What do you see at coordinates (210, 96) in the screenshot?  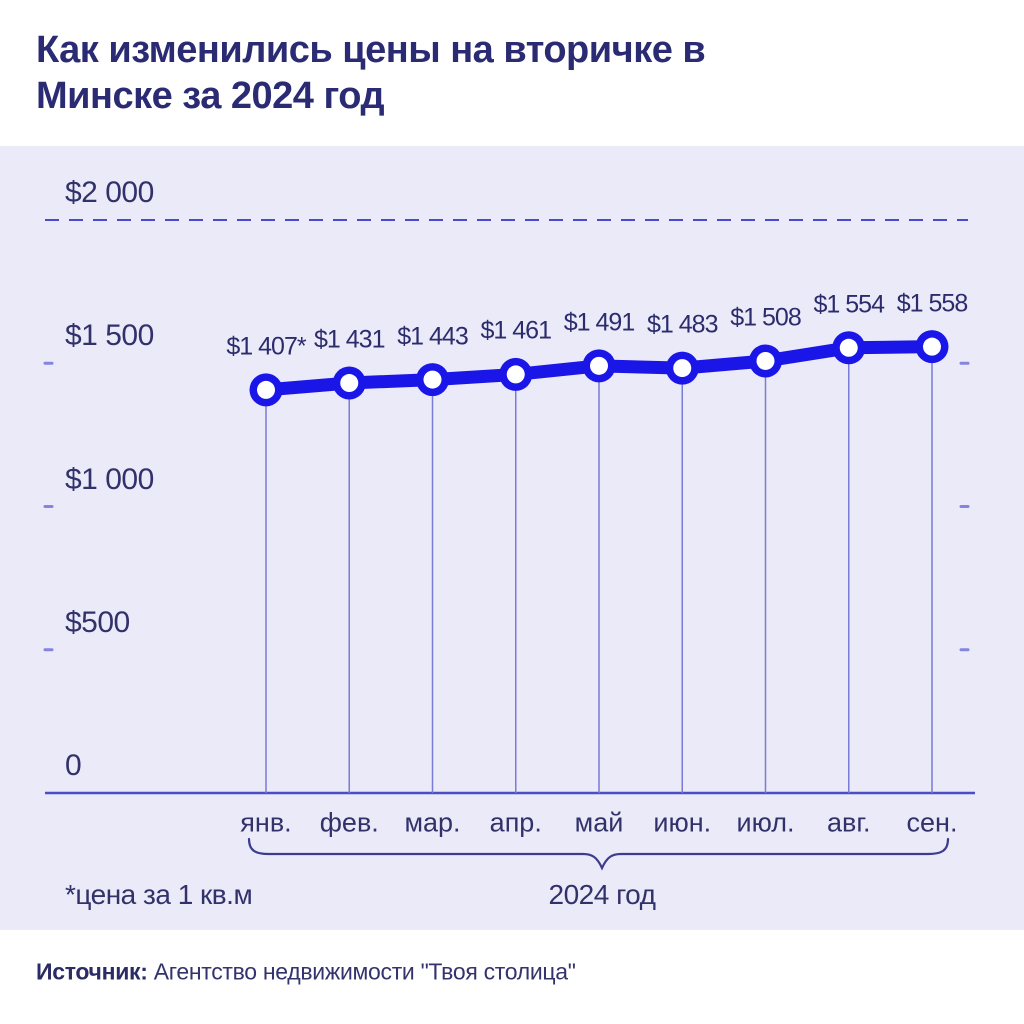 I see `page-title-line-2: Минске за 2024 год` at bounding box center [210, 96].